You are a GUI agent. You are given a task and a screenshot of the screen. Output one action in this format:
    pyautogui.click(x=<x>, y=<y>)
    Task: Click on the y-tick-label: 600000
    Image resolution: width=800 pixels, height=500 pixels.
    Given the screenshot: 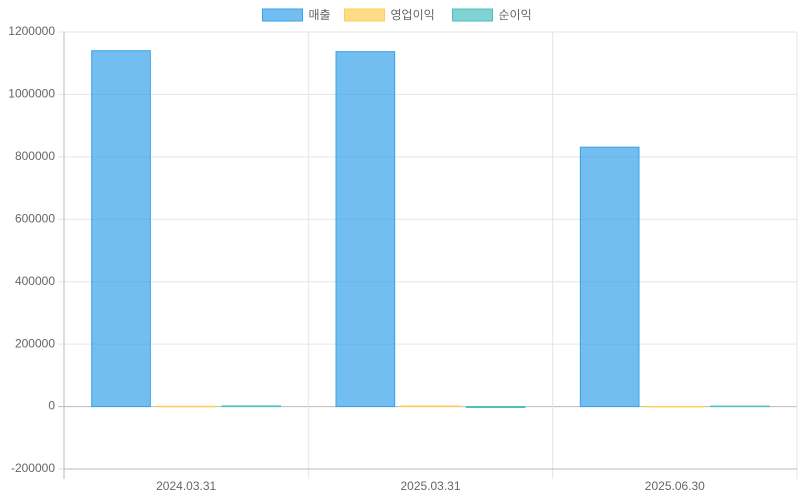 What is the action you would take?
    pyautogui.click(x=35, y=218)
    